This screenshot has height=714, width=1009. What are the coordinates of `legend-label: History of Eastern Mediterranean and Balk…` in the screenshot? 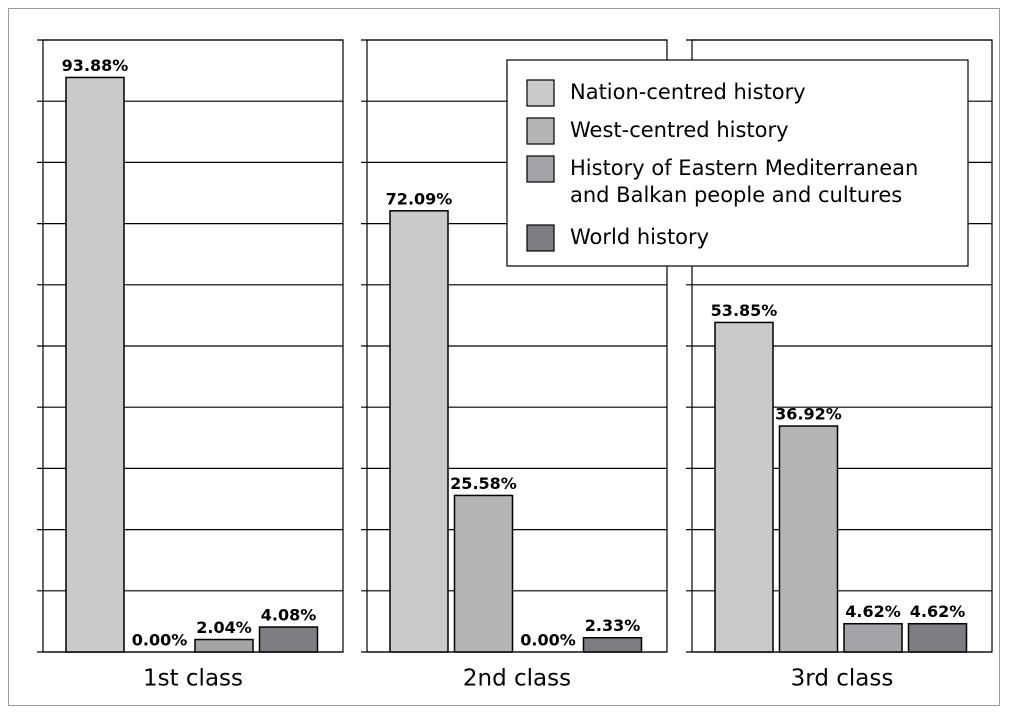 It's located at (744, 181).